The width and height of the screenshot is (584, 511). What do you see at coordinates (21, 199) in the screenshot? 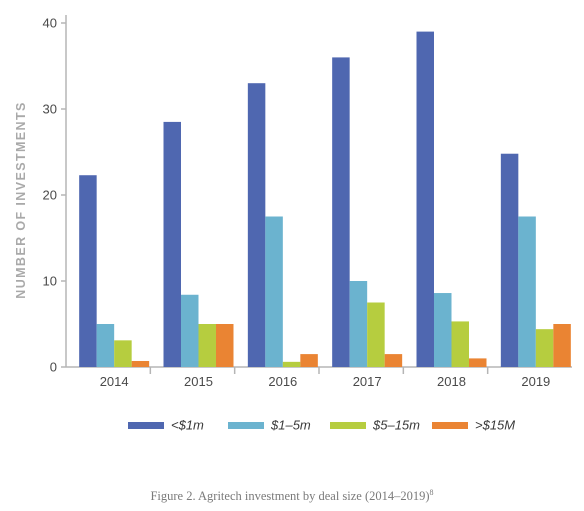
I see `y-axis-label: NUMBER OF INVESTMENTS` at bounding box center [21, 199].